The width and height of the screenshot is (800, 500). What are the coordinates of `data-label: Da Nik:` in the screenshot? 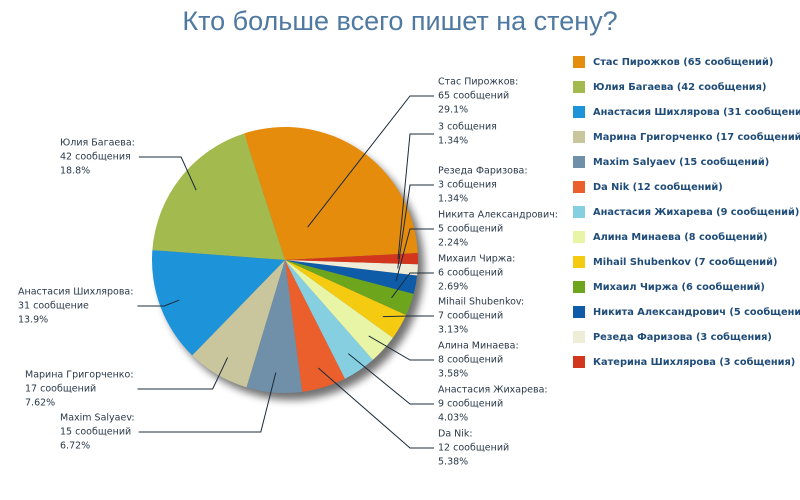 It's located at (455, 434).